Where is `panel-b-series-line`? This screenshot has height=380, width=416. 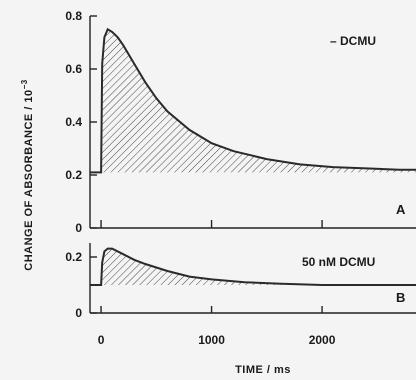 panel-b-series-line is located at coordinates (253, 266).